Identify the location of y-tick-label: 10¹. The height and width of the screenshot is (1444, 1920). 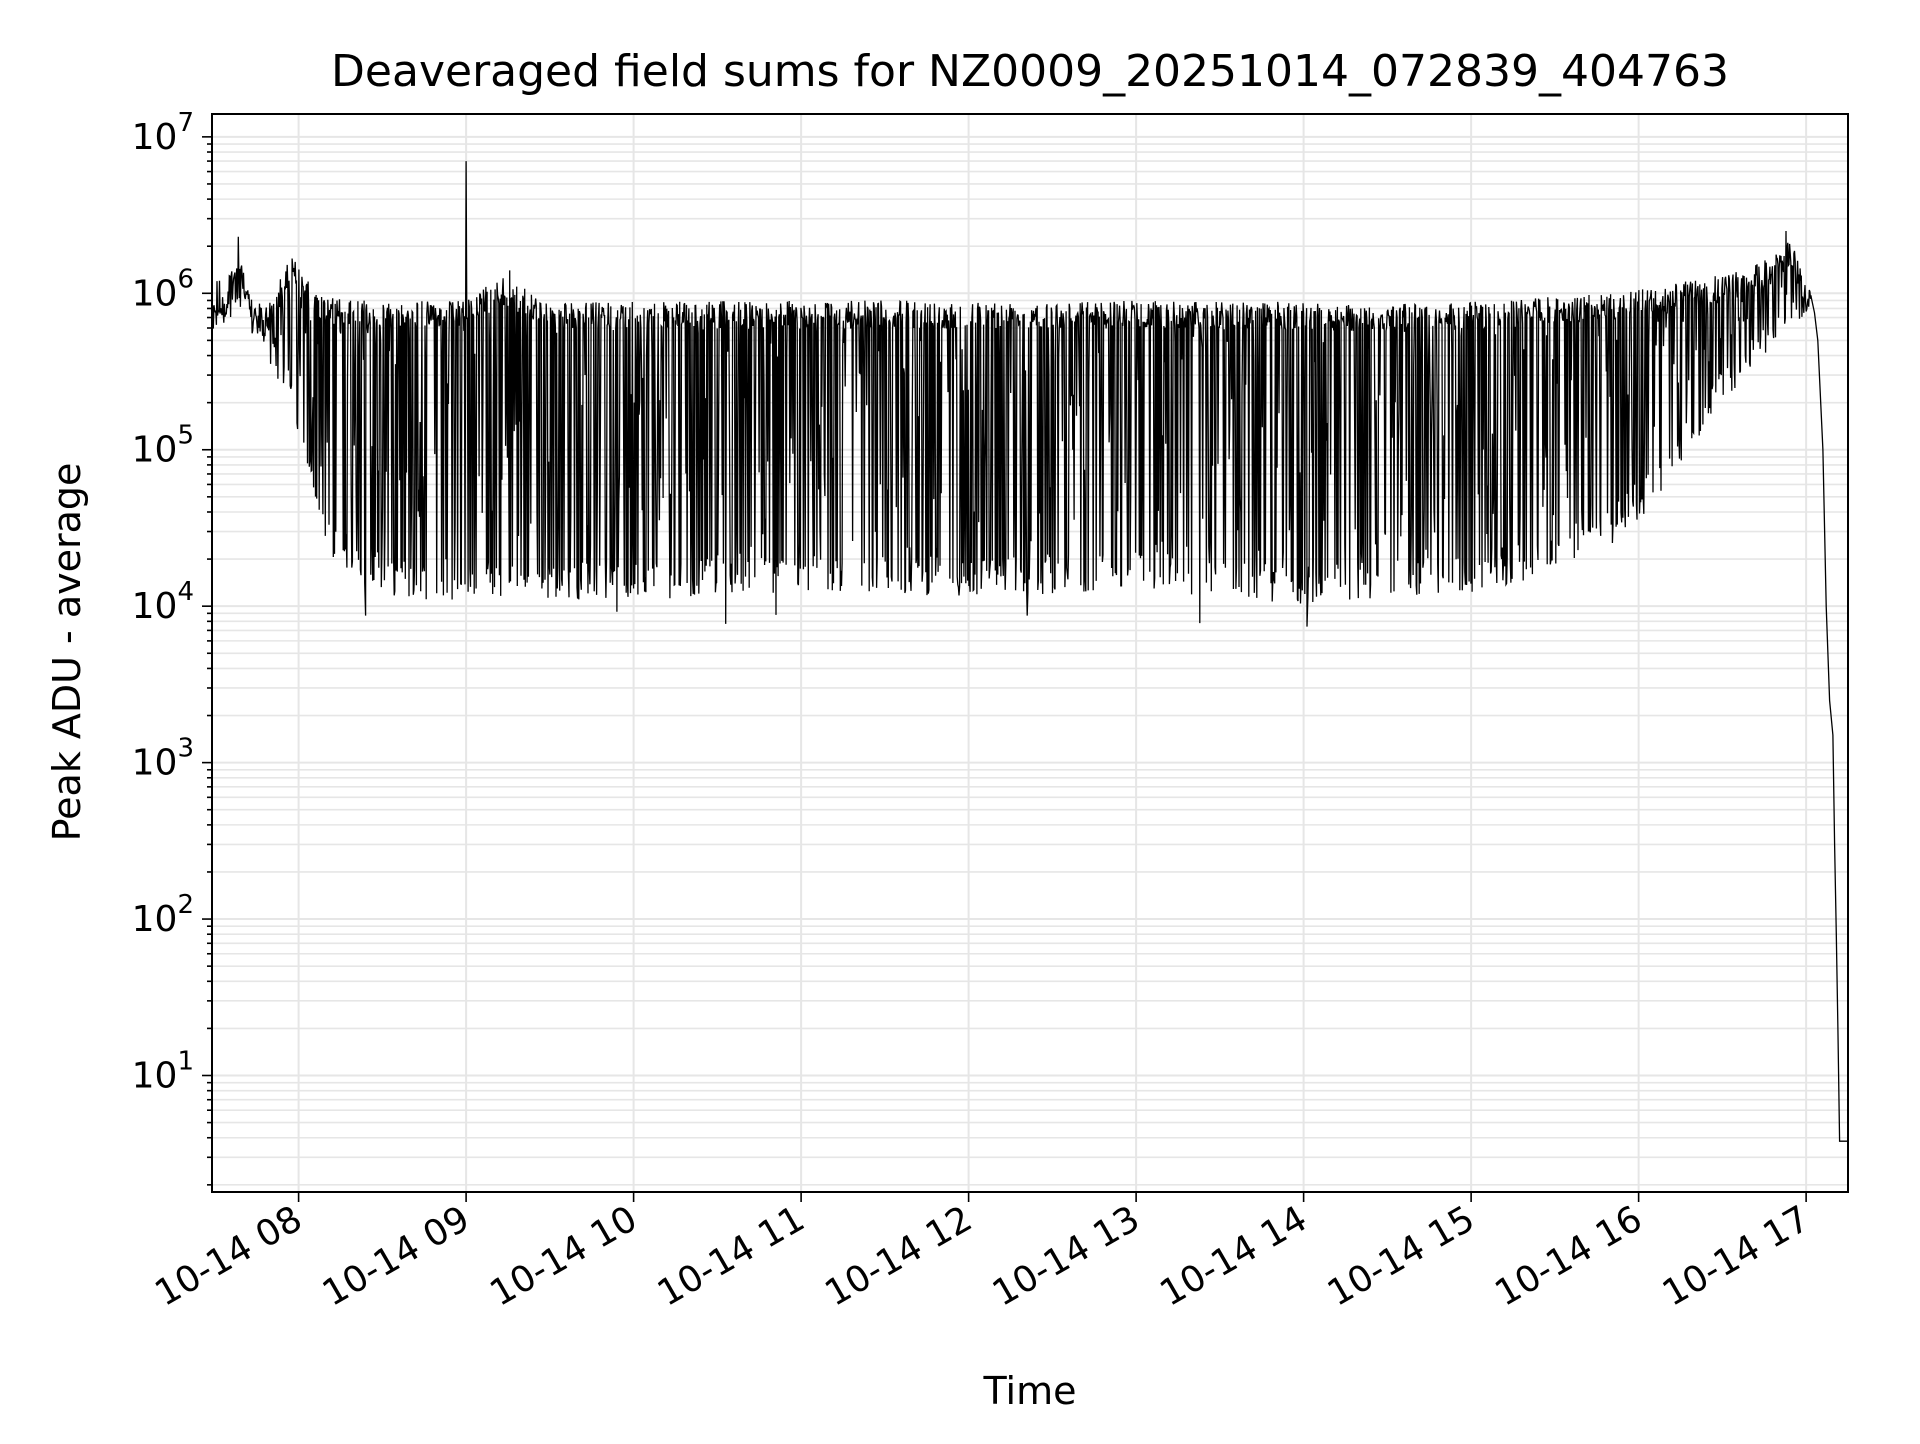
(163, 1071).